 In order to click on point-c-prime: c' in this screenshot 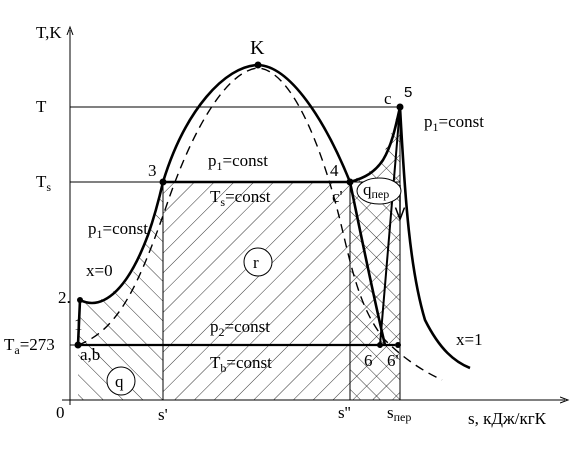, I will do `click(337, 196)`.